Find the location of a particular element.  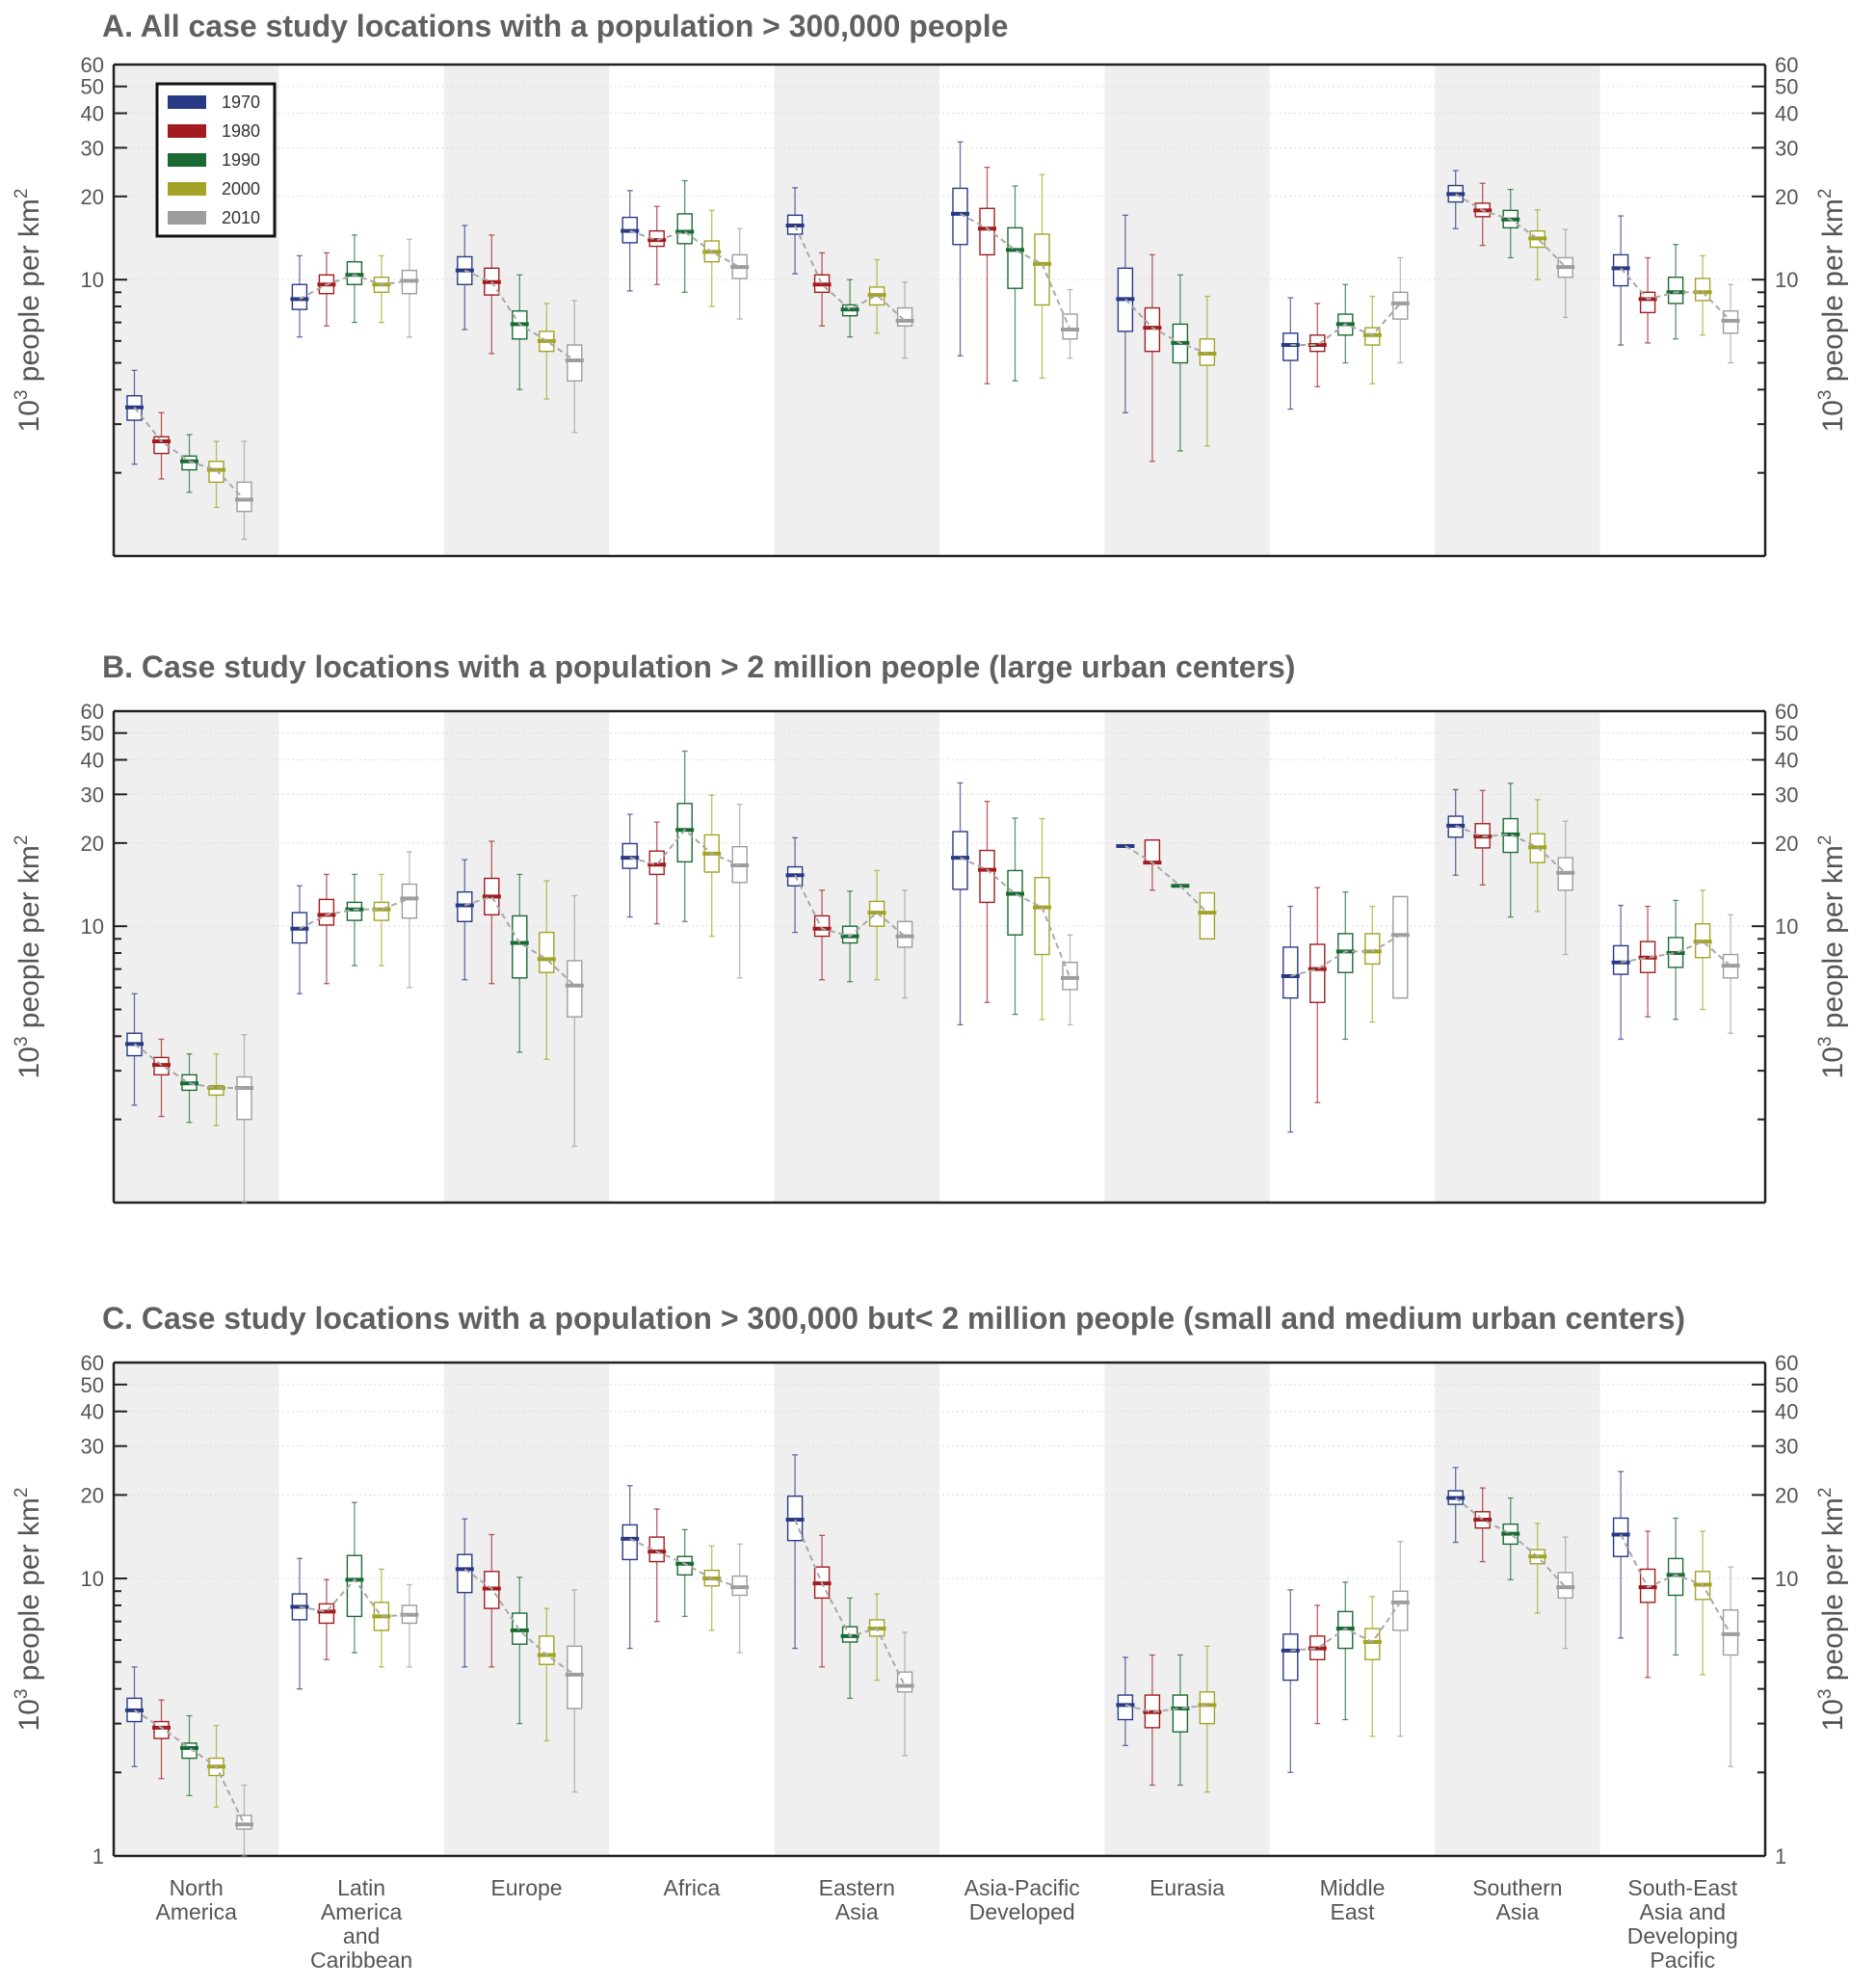

region-label: South-East is located at coordinates (1682, 1887).